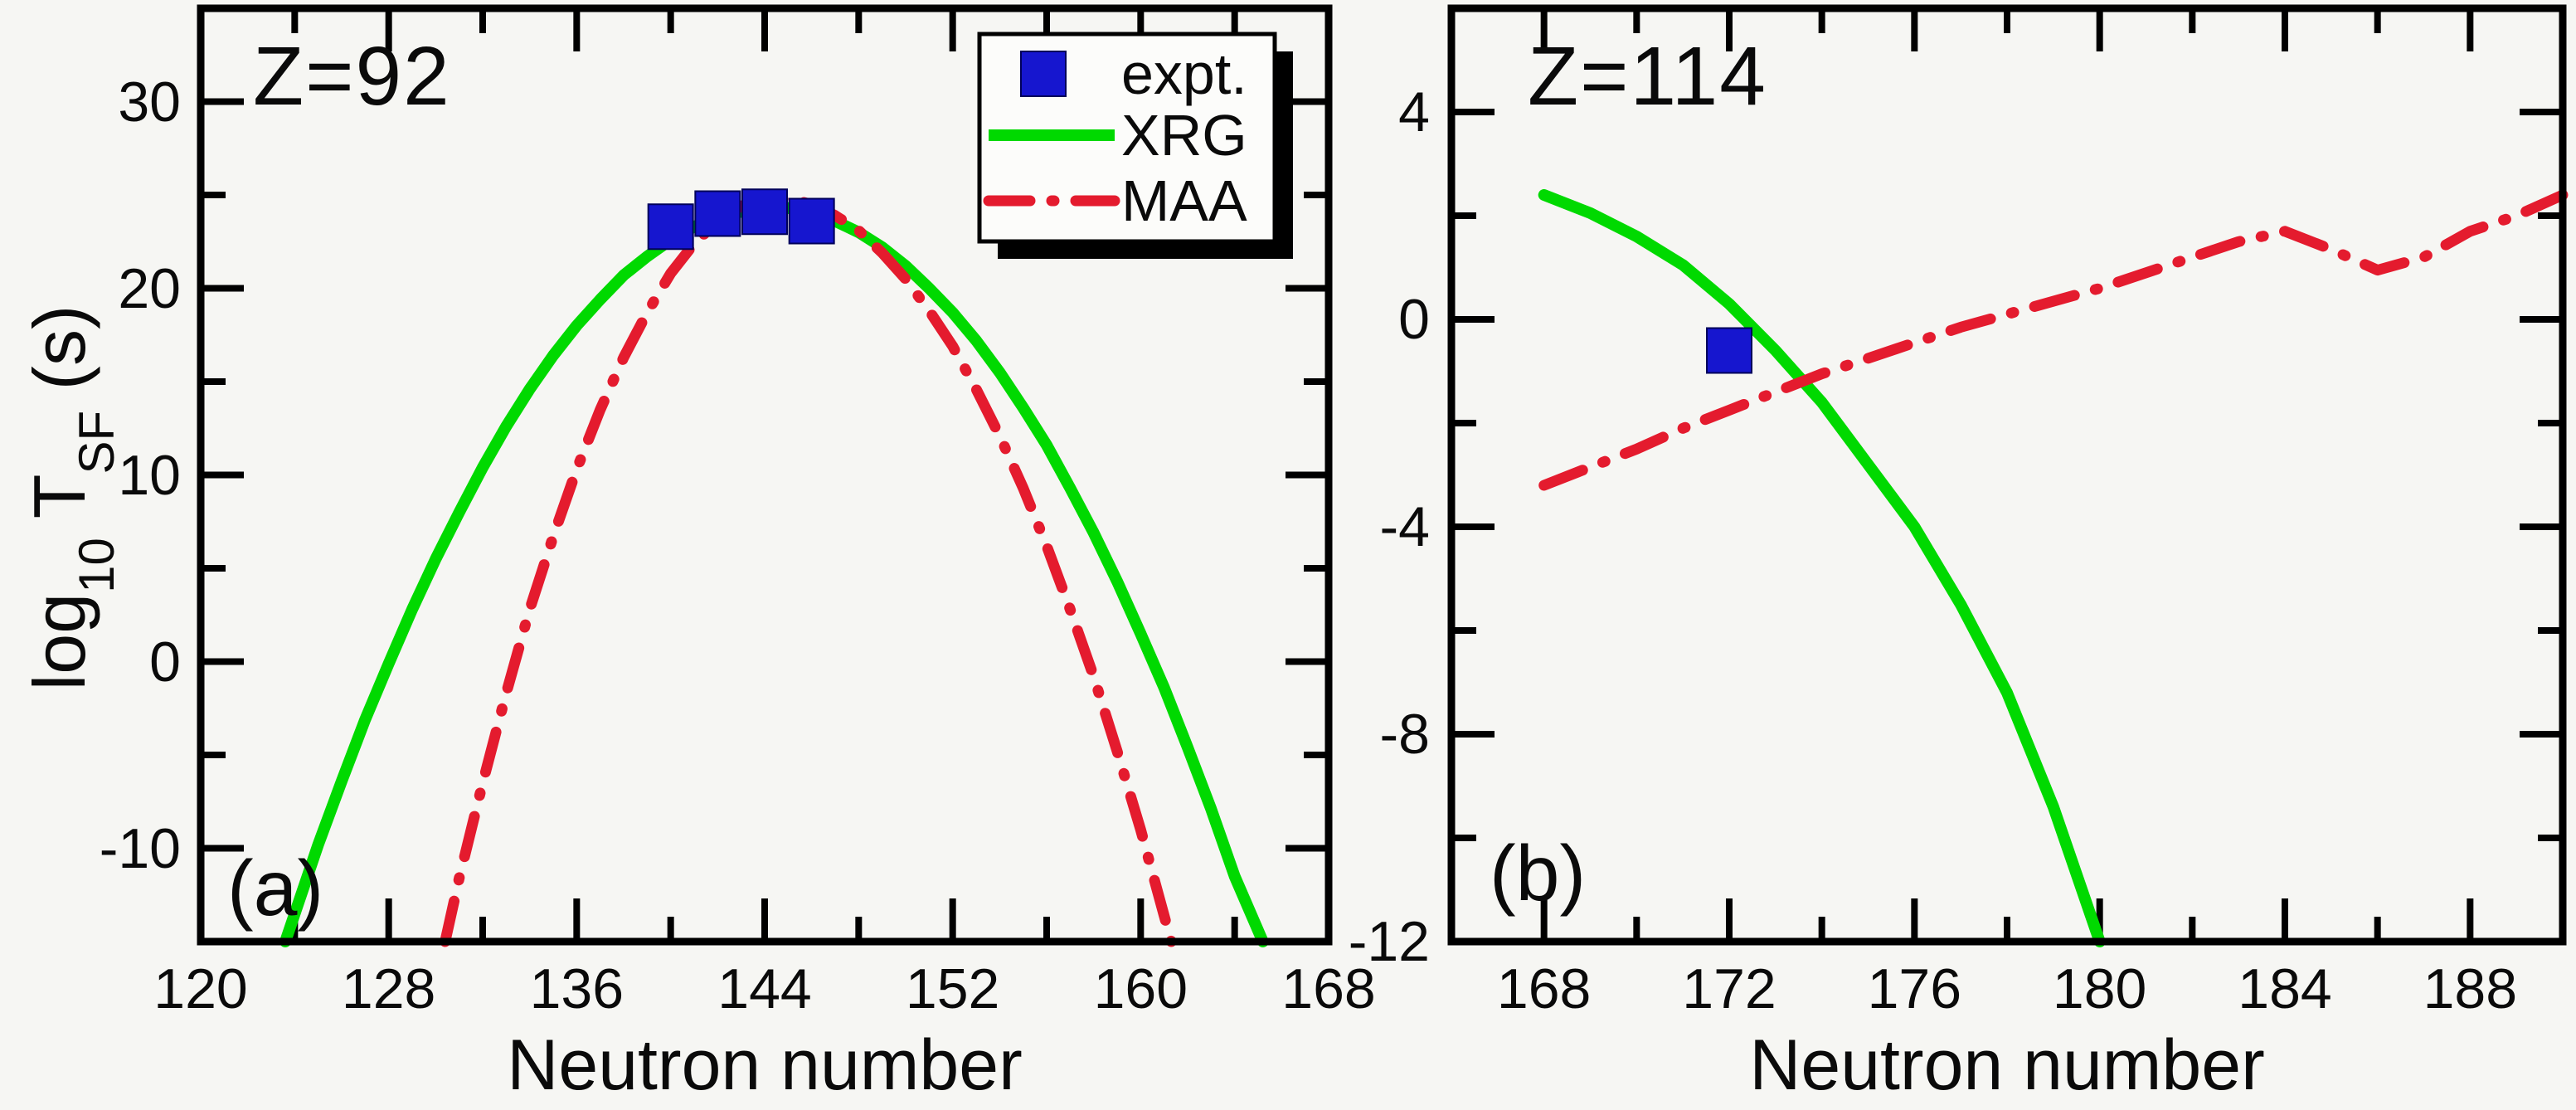 The width and height of the screenshot is (2576, 1110). I want to click on panel-b-xtick-label-176: 176, so click(1914, 988).